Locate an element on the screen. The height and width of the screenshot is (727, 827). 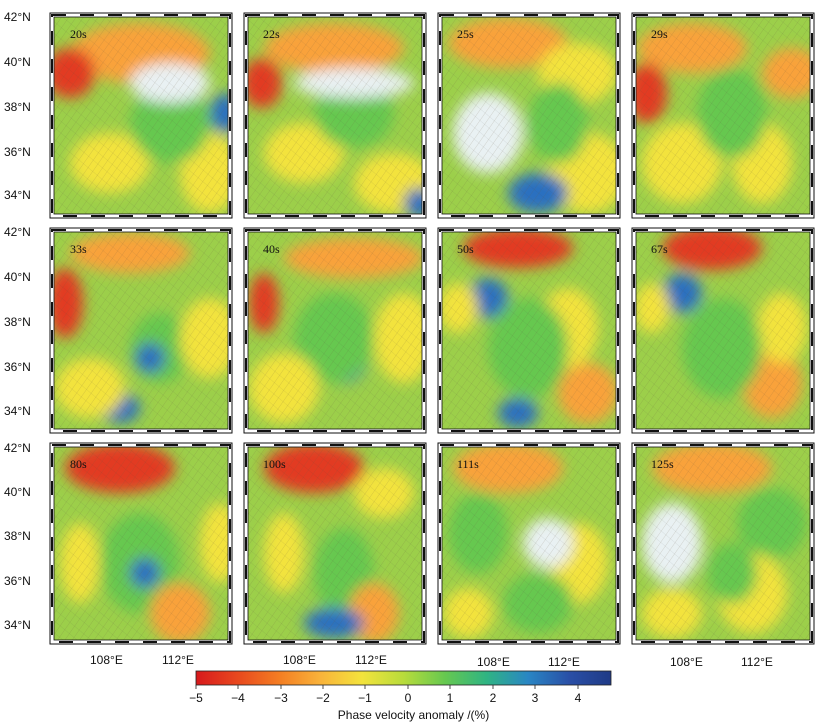
colorbar is located at coordinates (403, 679).